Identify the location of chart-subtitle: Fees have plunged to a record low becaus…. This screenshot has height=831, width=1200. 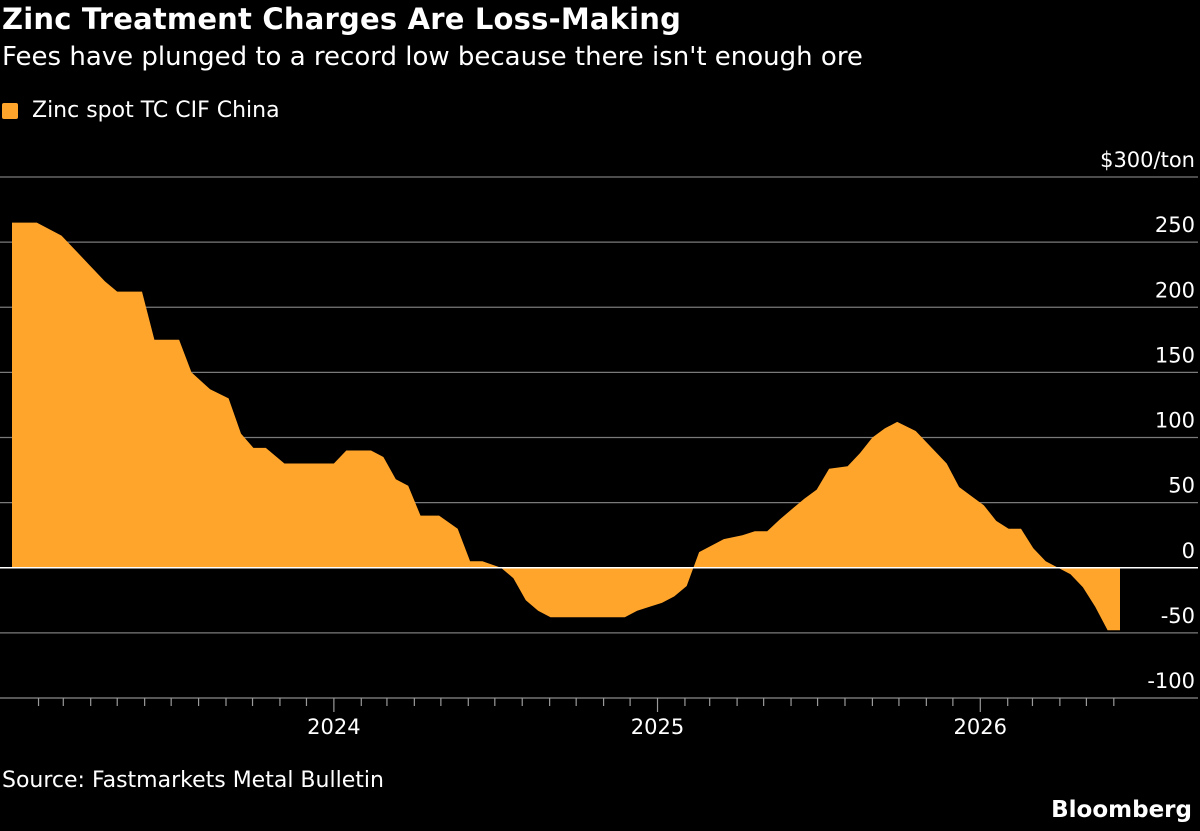
(432, 57).